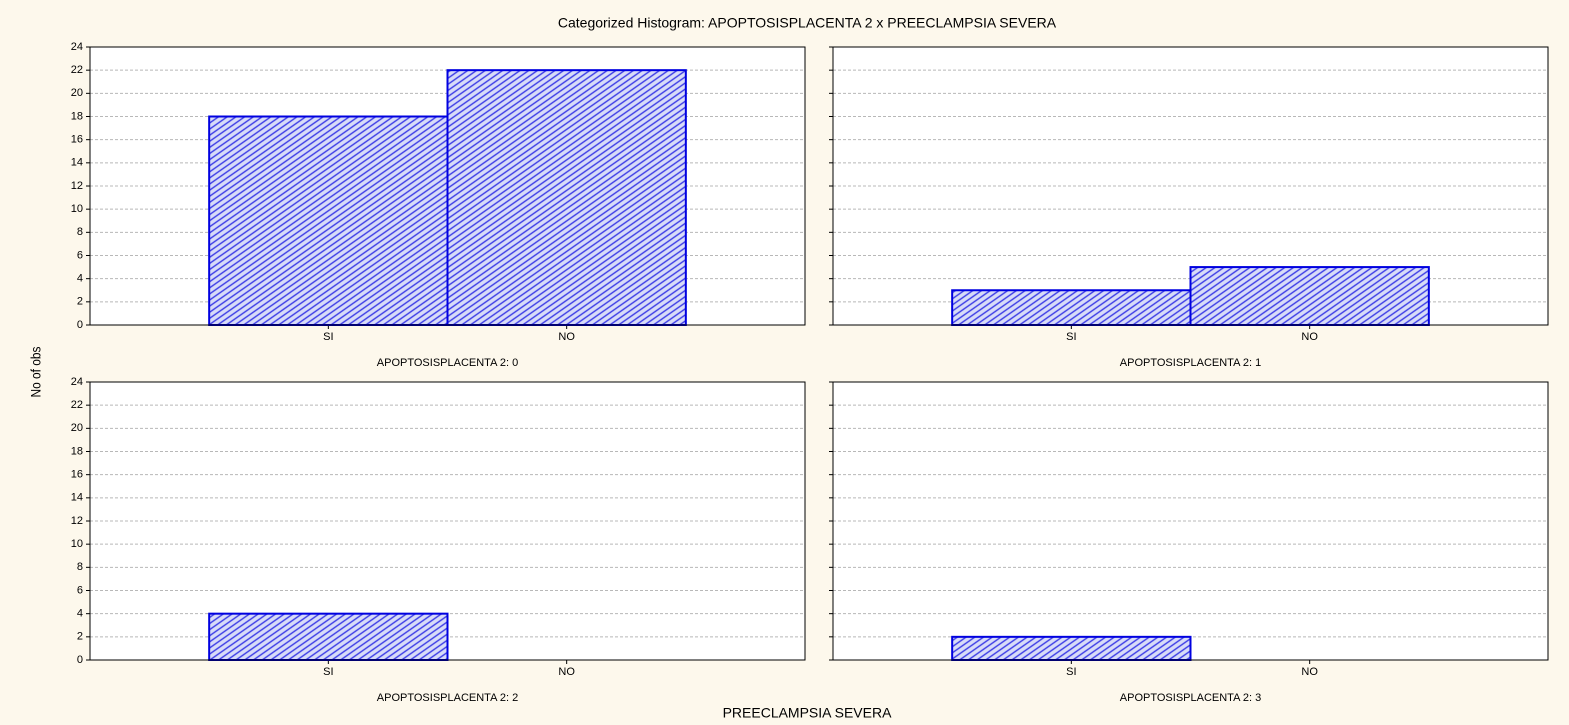 This screenshot has height=725, width=1569. What do you see at coordinates (808, 713) in the screenshot?
I see `x-axis-title: PREECLAMPSIA SEVERA` at bounding box center [808, 713].